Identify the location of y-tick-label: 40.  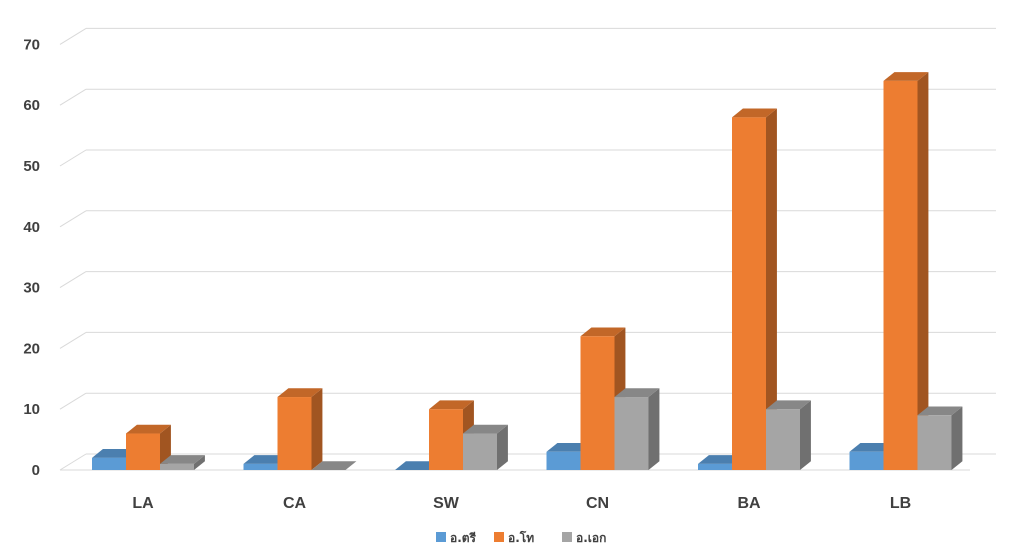
(31, 227).